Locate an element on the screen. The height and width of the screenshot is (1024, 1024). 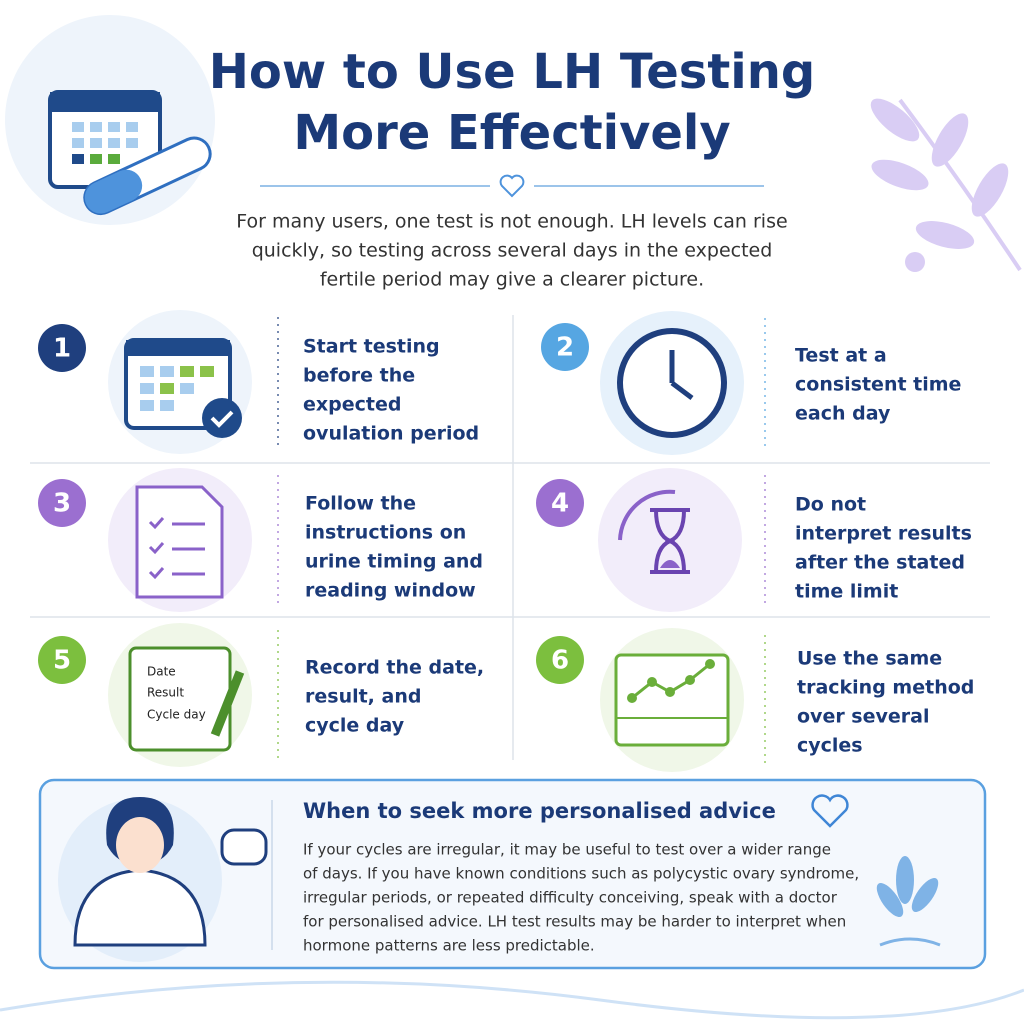
chart-icon is located at coordinates (672, 700).